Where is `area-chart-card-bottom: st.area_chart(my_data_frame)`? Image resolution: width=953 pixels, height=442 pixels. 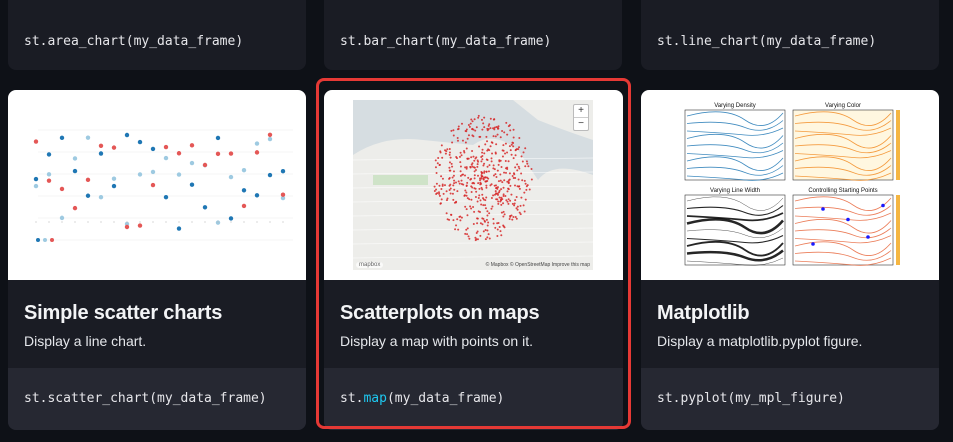 area-chart-card-bottom: st.area_chart(my_data_frame) is located at coordinates (157, 35).